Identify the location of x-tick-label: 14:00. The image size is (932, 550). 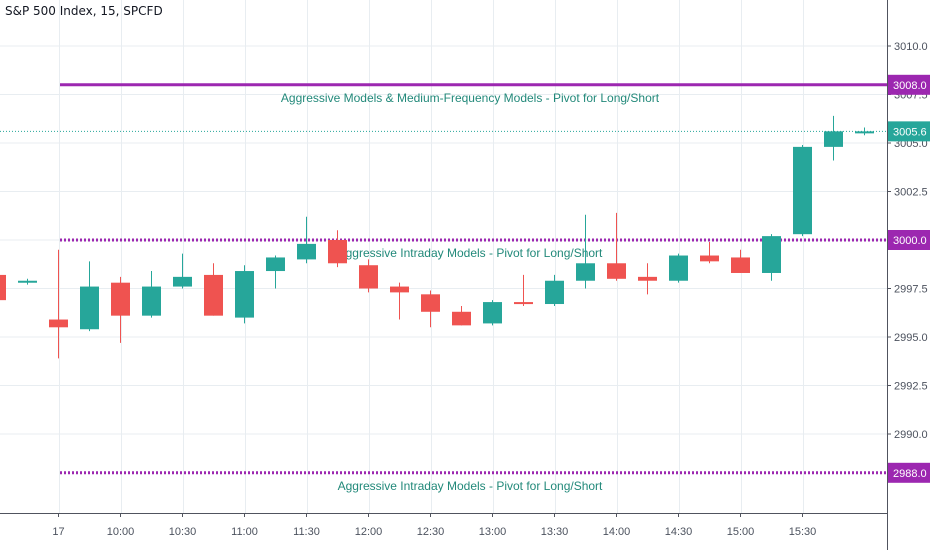
(617, 532).